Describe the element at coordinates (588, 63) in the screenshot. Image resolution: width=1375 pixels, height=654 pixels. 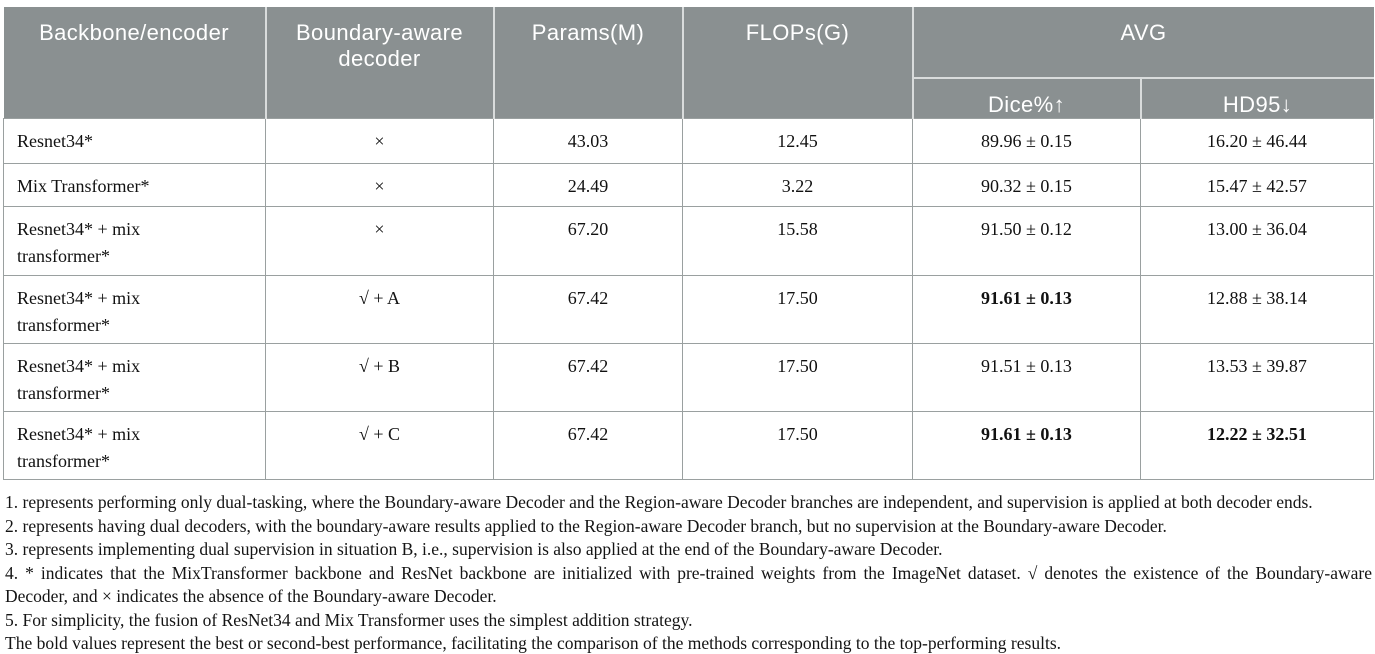
I see `col-header-params: Params(M)` at that location.